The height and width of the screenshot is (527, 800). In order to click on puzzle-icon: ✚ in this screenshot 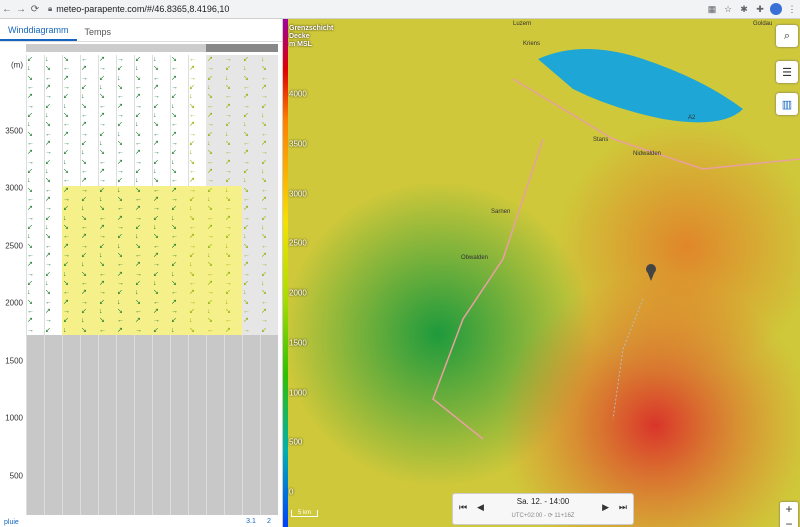, I will do `click(760, 8)`.